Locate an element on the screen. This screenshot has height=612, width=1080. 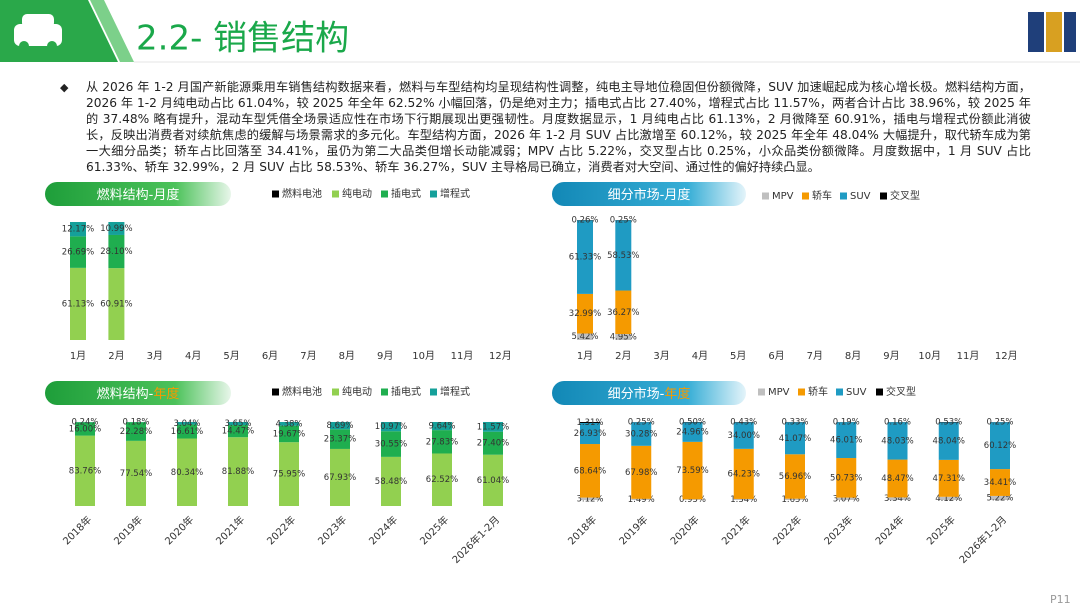
data-label: 58.53% is located at coordinates (623, 256).